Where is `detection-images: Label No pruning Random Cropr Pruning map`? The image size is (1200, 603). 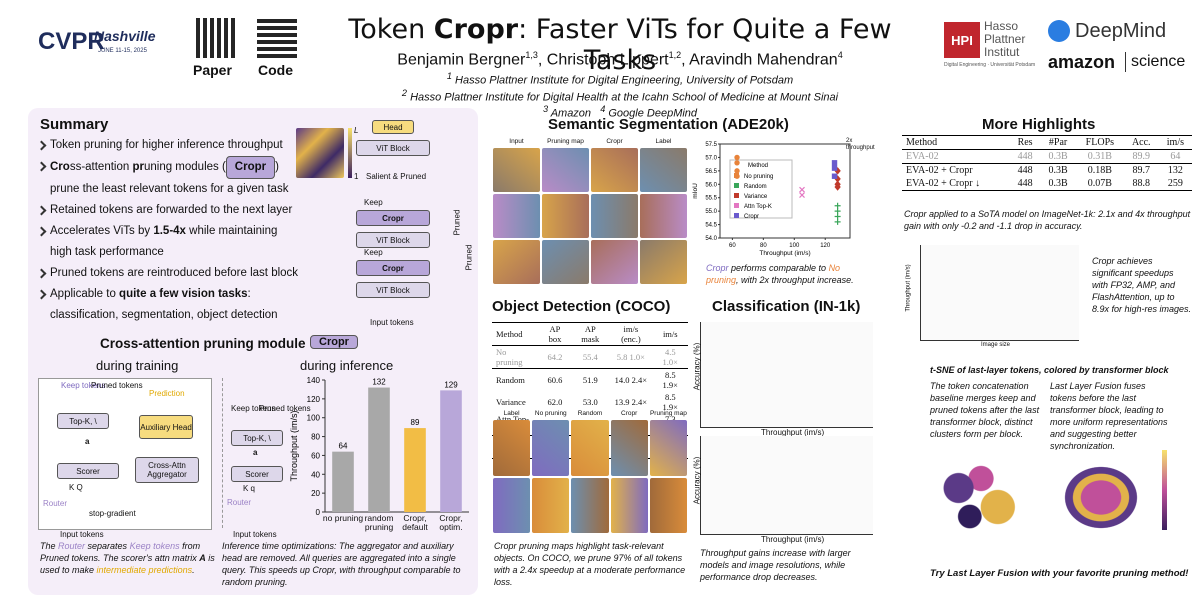 detection-images: Label No pruning Random Cropr Pruning map is located at coordinates (590, 472).